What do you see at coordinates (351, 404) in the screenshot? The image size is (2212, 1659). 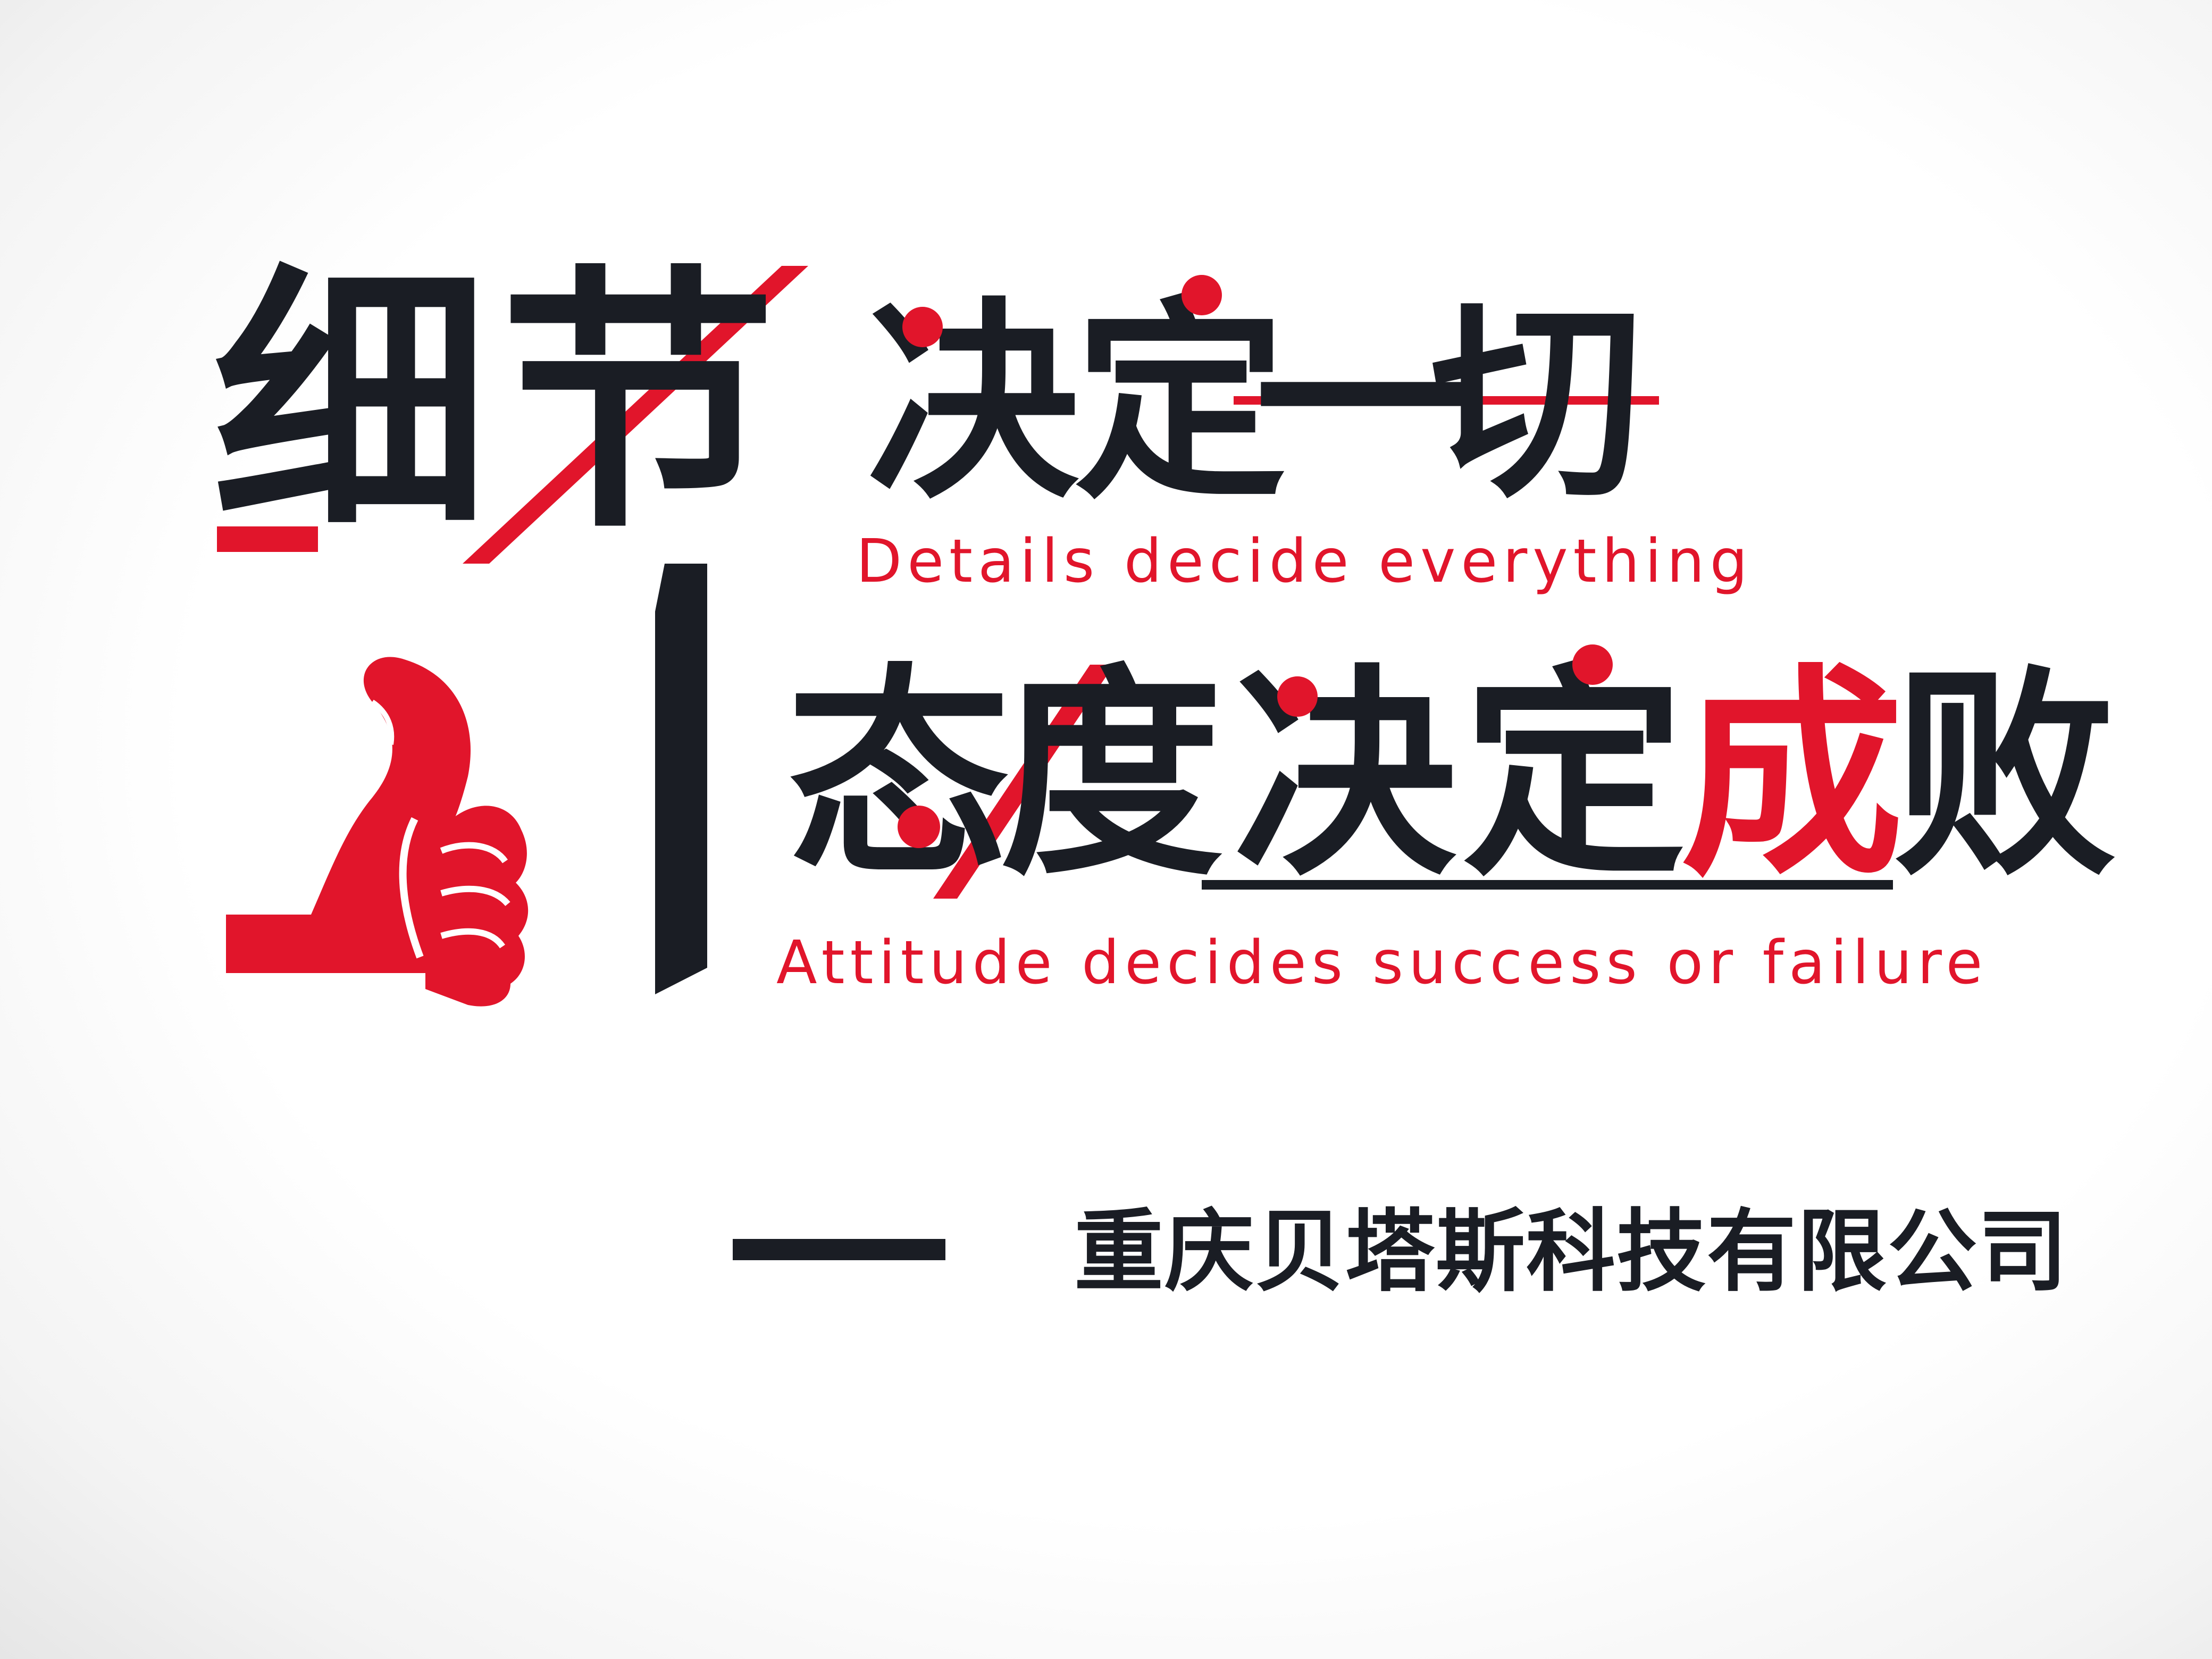 I see `slogan1-char-1: 细` at bounding box center [351, 404].